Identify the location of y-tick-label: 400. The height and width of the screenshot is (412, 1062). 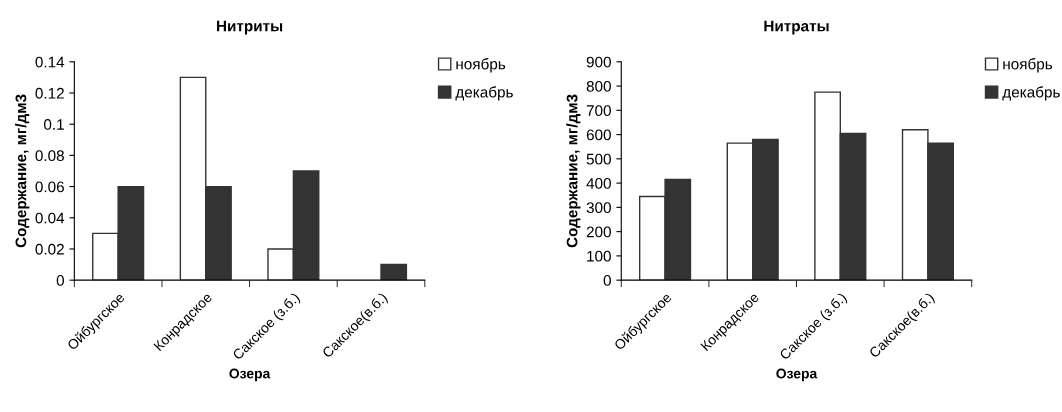
(598, 183).